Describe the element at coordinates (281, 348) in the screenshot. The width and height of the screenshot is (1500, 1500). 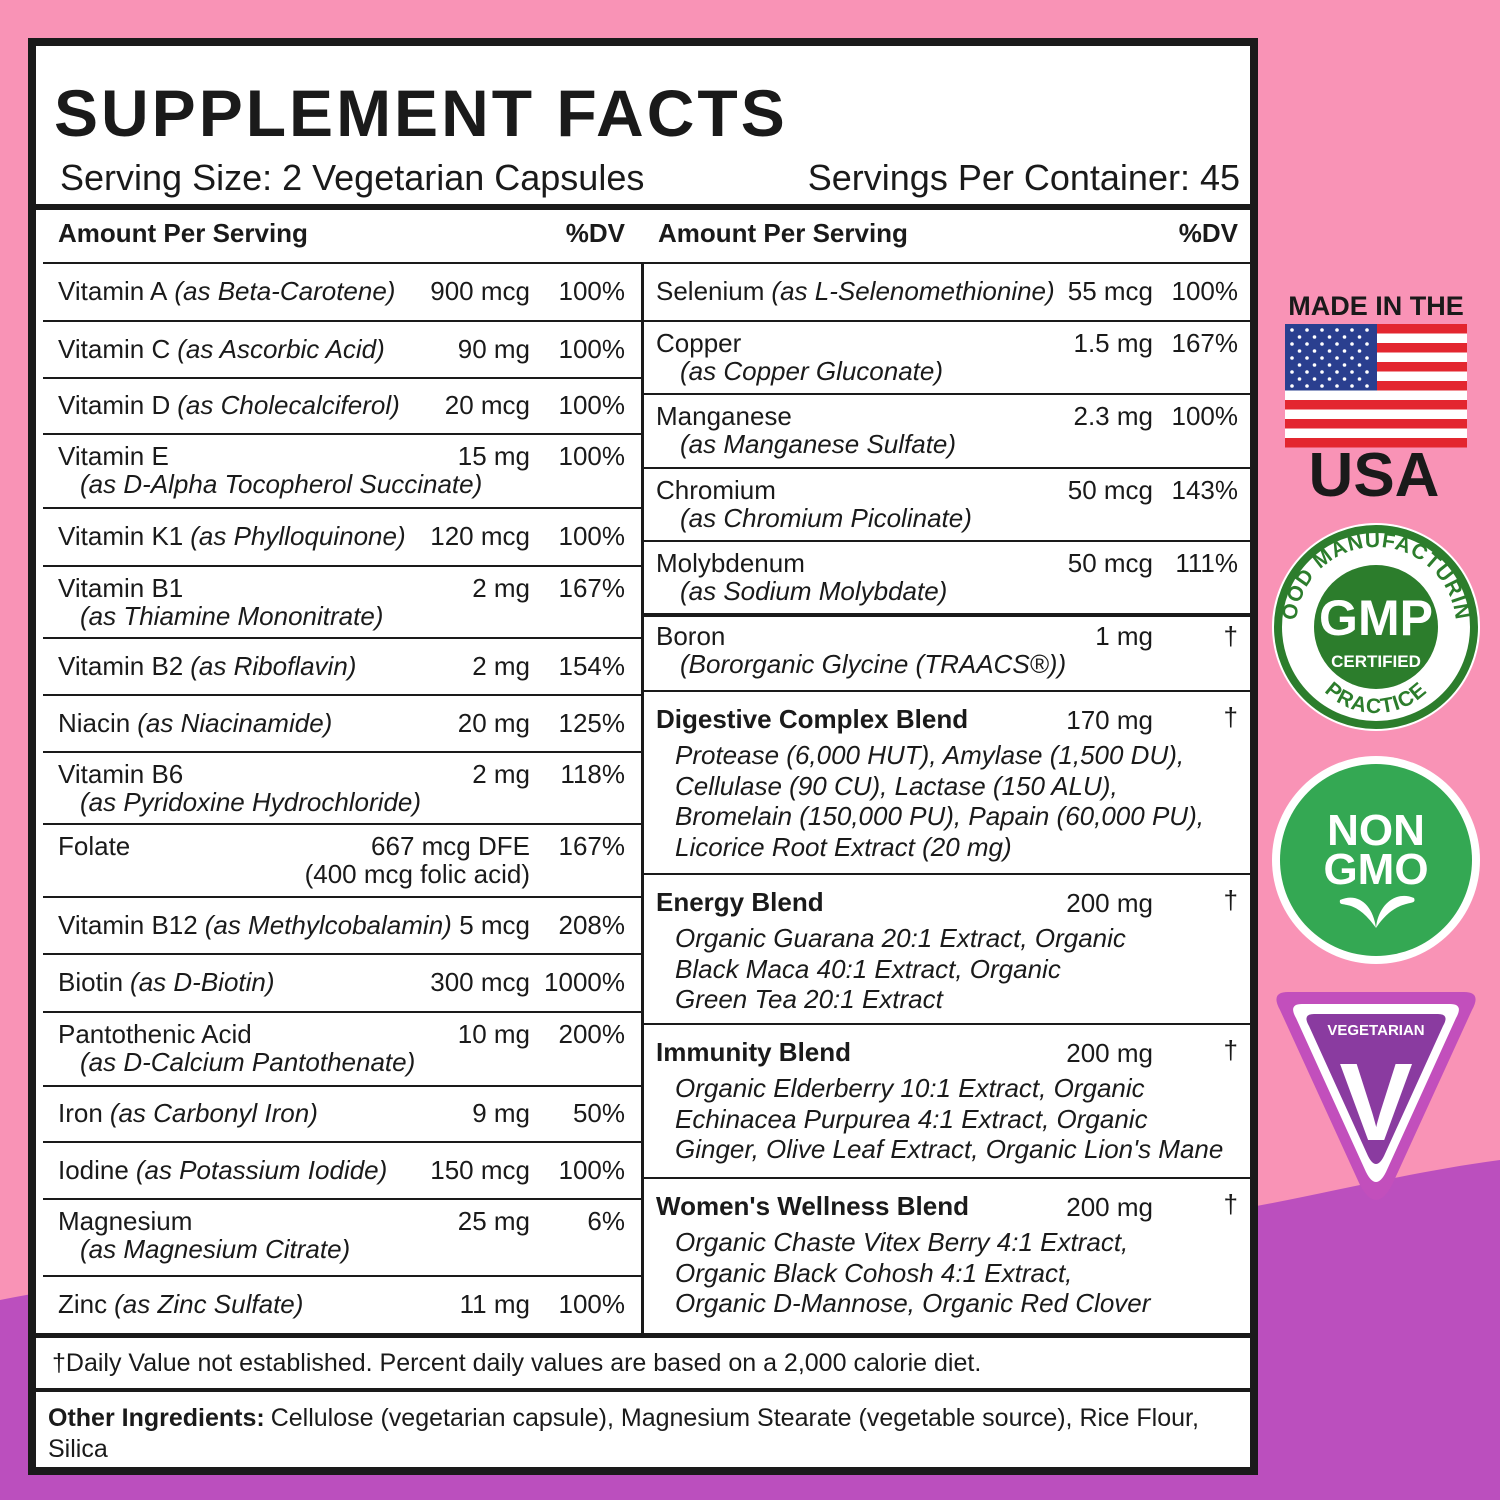
I see `nutrient-source: (as Ascorbic Acid)` at that location.